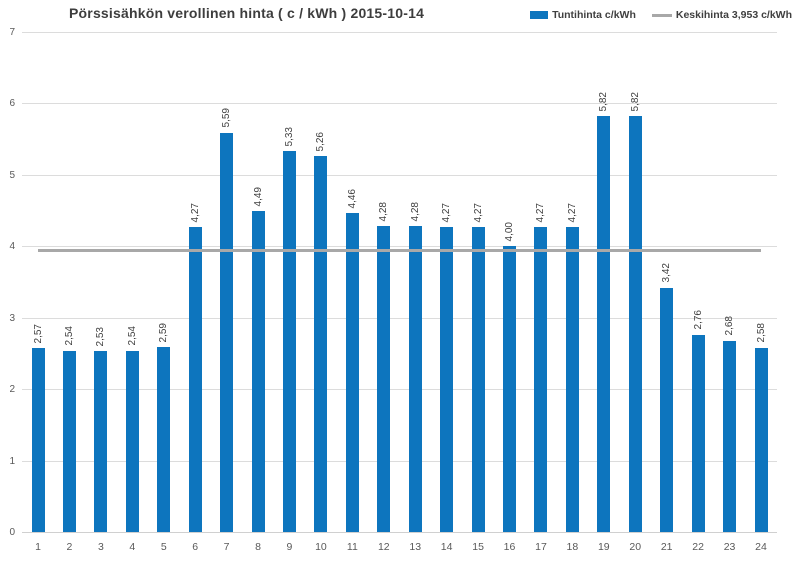 This screenshot has height=566, width=800. What do you see at coordinates (38, 547) in the screenshot?
I see `x-axis-label: 1` at bounding box center [38, 547].